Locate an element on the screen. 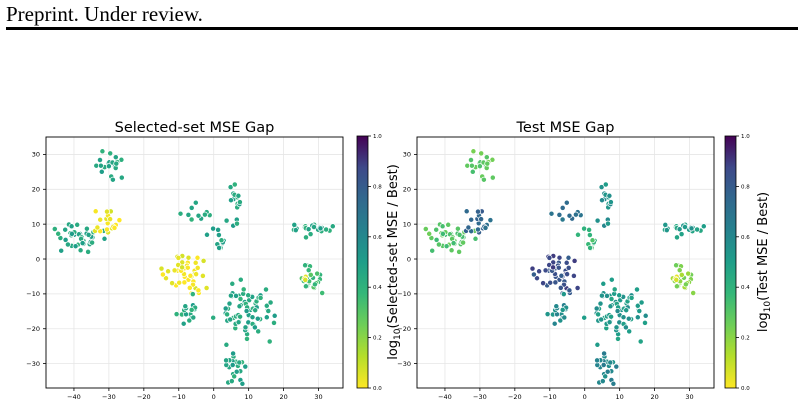  y-tick-label: 10 is located at coordinates (407, 224).